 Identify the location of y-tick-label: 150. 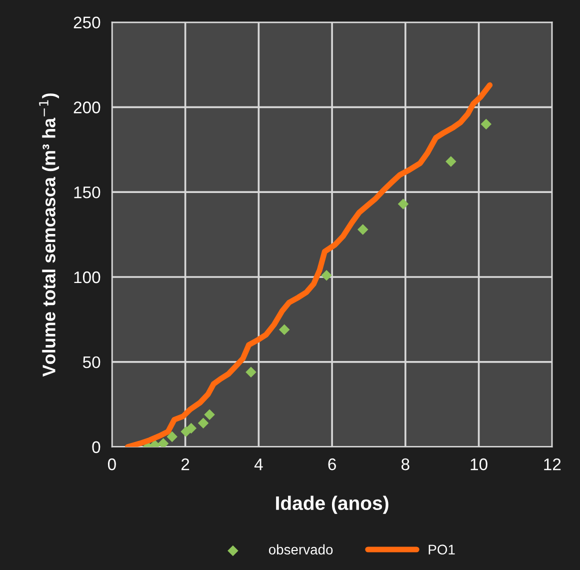
(87, 192).